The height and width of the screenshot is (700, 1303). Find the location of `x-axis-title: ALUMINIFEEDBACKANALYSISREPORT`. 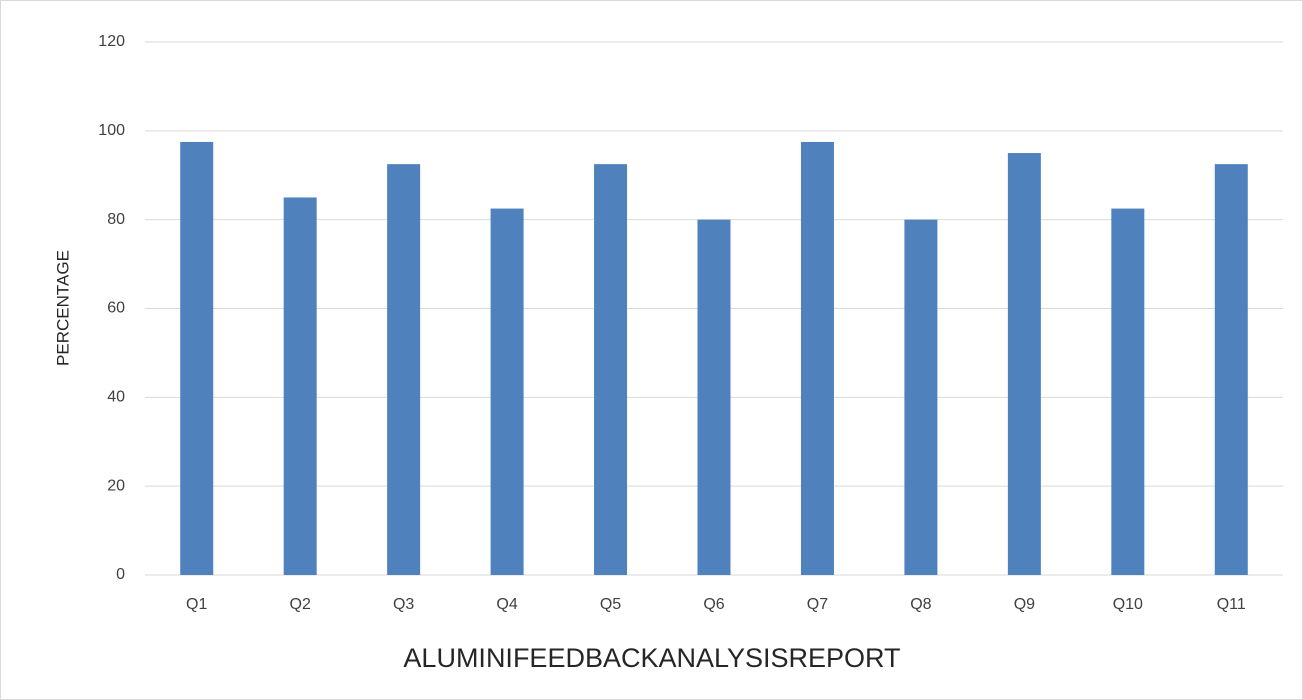

x-axis-title: ALUMINIFEEDBACKANALYSISREPORT is located at coordinates (651, 658).